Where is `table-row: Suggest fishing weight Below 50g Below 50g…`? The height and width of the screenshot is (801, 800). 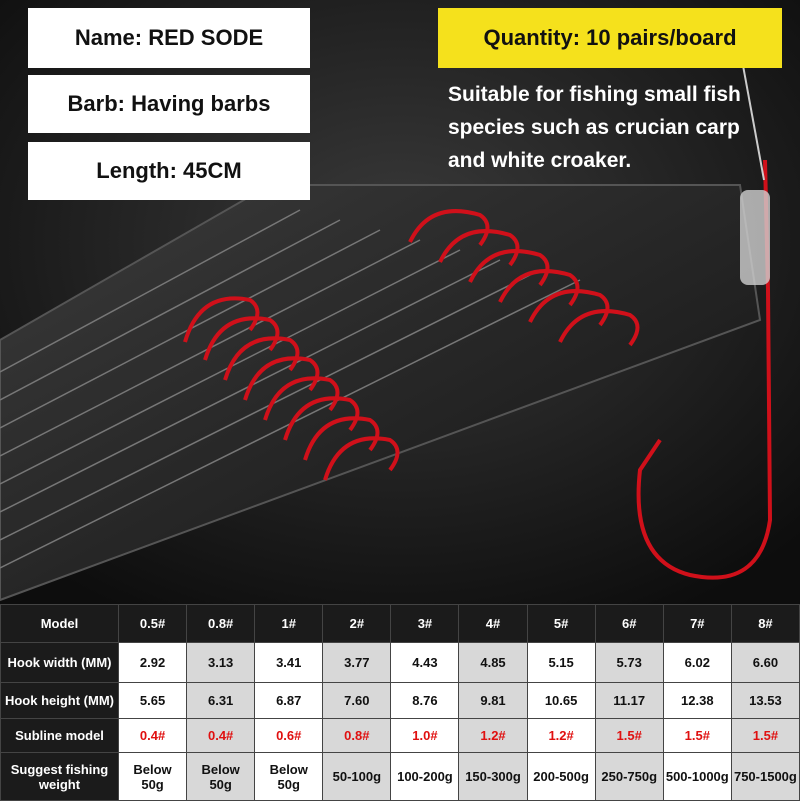
table-row: Suggest fishing weight Below 50g Below 50g… is located at coordinates (400, 776).